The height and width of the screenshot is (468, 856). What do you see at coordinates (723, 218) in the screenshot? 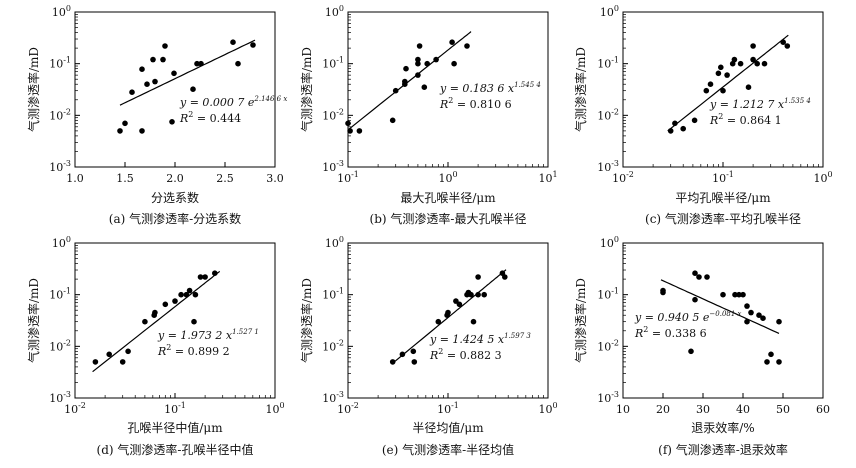
I see `panel-caption: (c) 气测渗透率-平均孔喉半径` at bounding box center [723, 218].